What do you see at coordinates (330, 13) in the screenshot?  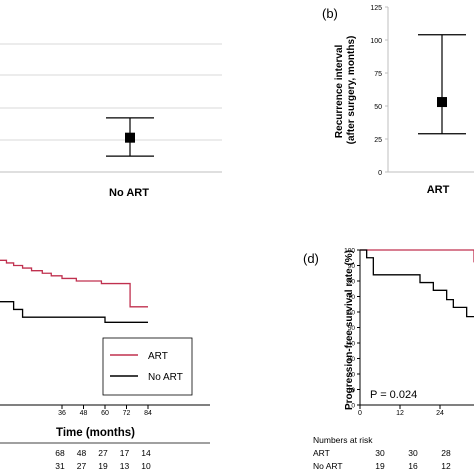 I see `panel-label: (b)` at bounding box center [330, 13].